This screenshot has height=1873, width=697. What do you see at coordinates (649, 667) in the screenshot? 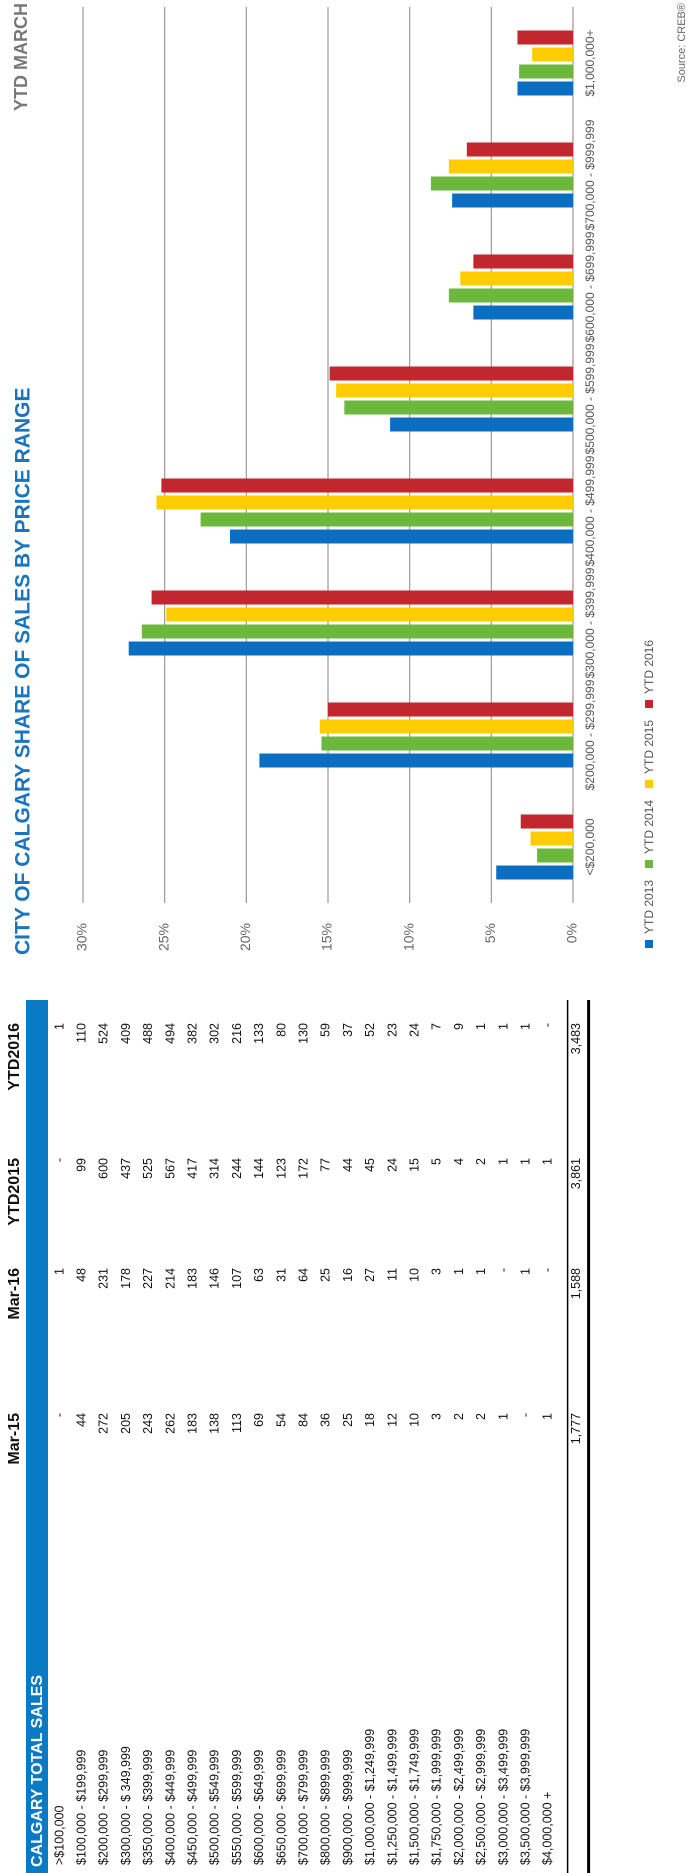
I see `legend-label: YTD 2016` at bounding box center [649, 667].